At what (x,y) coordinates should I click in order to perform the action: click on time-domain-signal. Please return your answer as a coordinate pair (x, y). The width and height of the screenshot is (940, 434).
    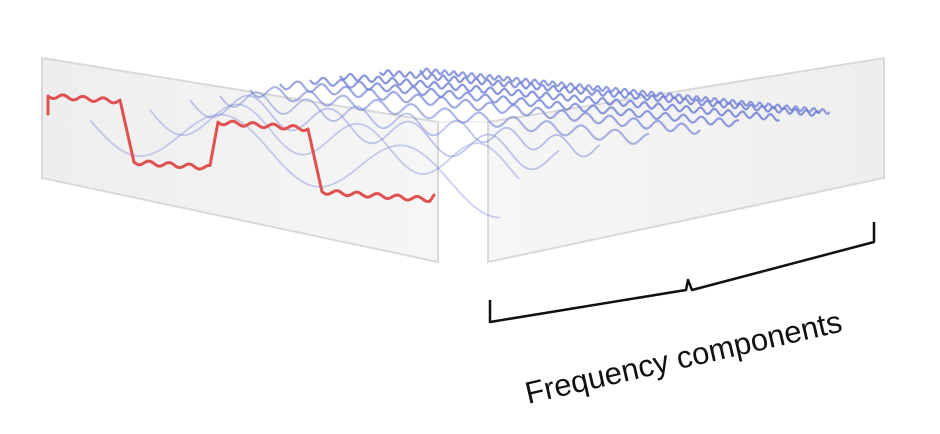
    Looking at the image, I should click on (241, 148).